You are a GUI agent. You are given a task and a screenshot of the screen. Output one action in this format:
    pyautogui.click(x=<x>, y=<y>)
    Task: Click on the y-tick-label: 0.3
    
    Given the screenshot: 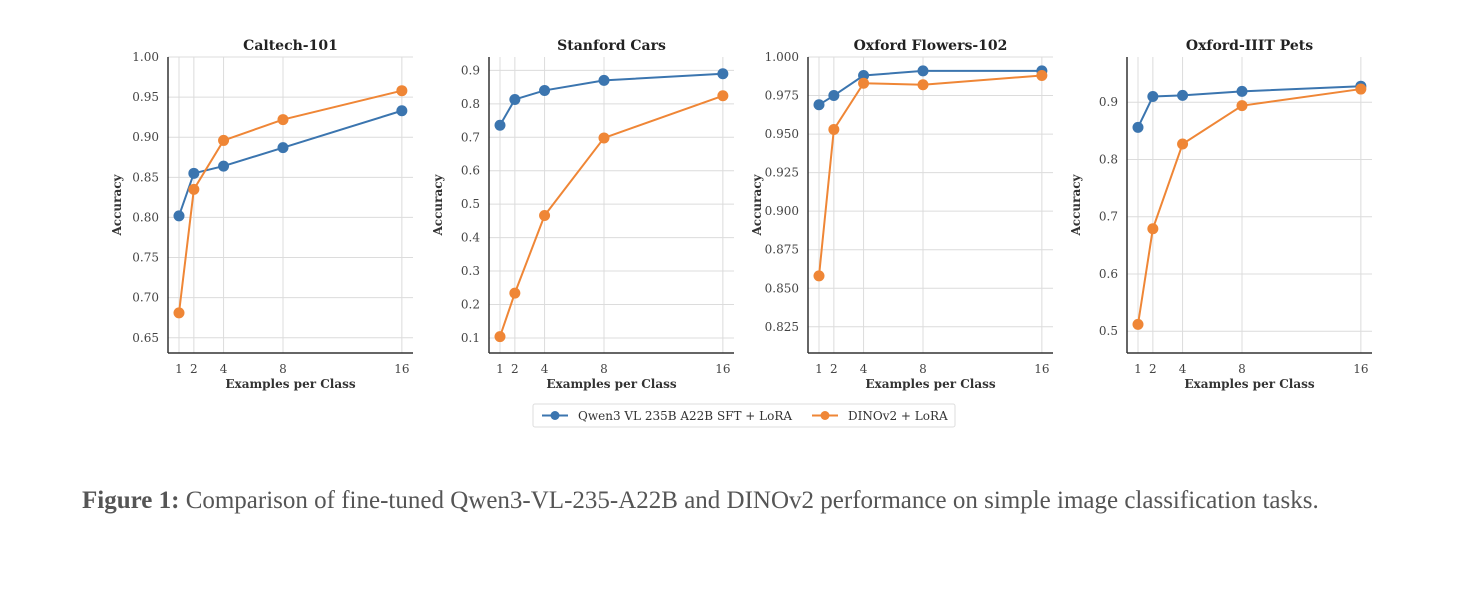 What is the action you would take?
    pyautogui.click(x=470, y=271)
    